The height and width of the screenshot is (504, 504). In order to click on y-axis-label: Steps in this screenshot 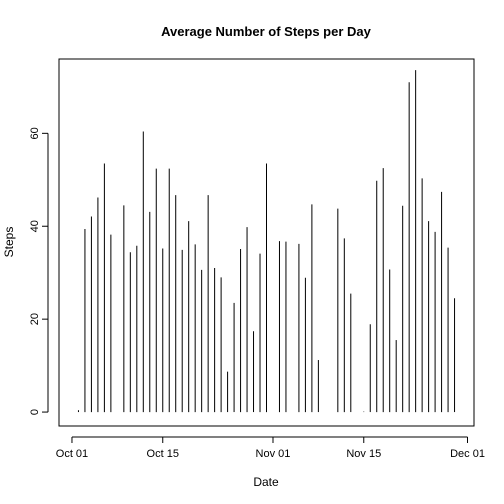, I will do `click(9, 242)`.